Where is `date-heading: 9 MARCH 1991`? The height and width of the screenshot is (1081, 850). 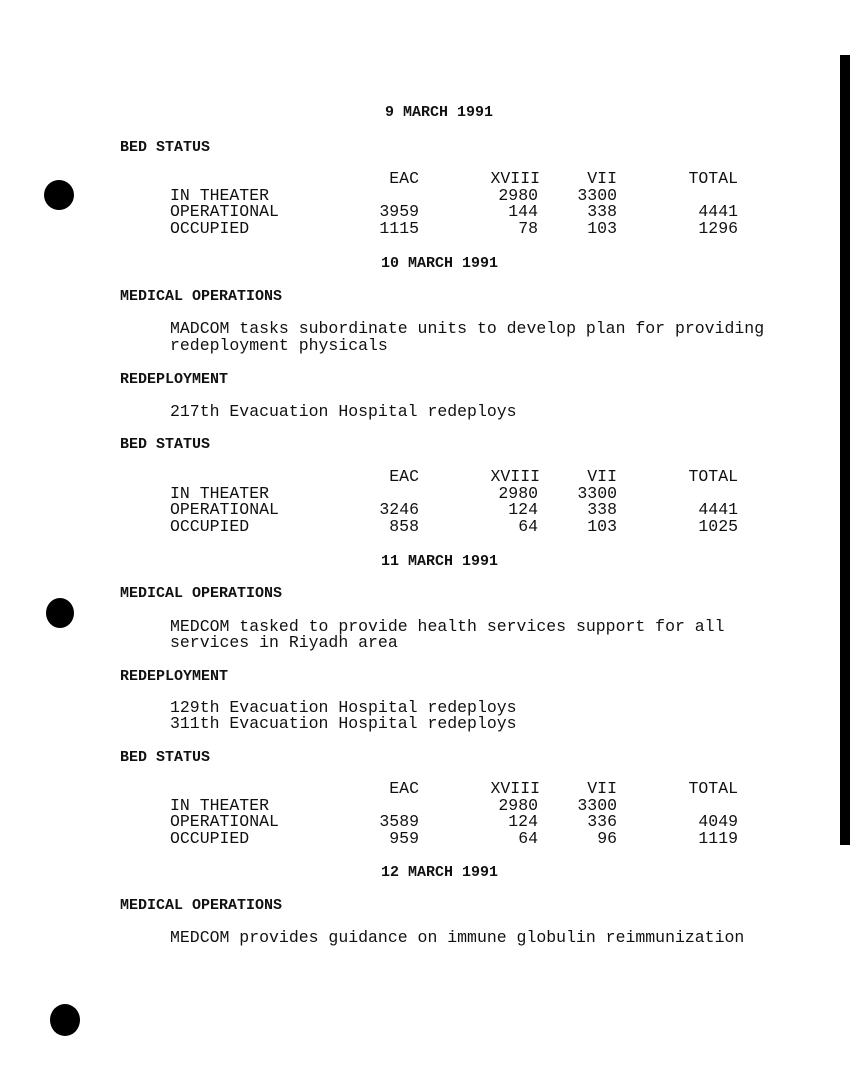 date-heading: 9 MARCH 1991 is located at coordinates (439, 112).